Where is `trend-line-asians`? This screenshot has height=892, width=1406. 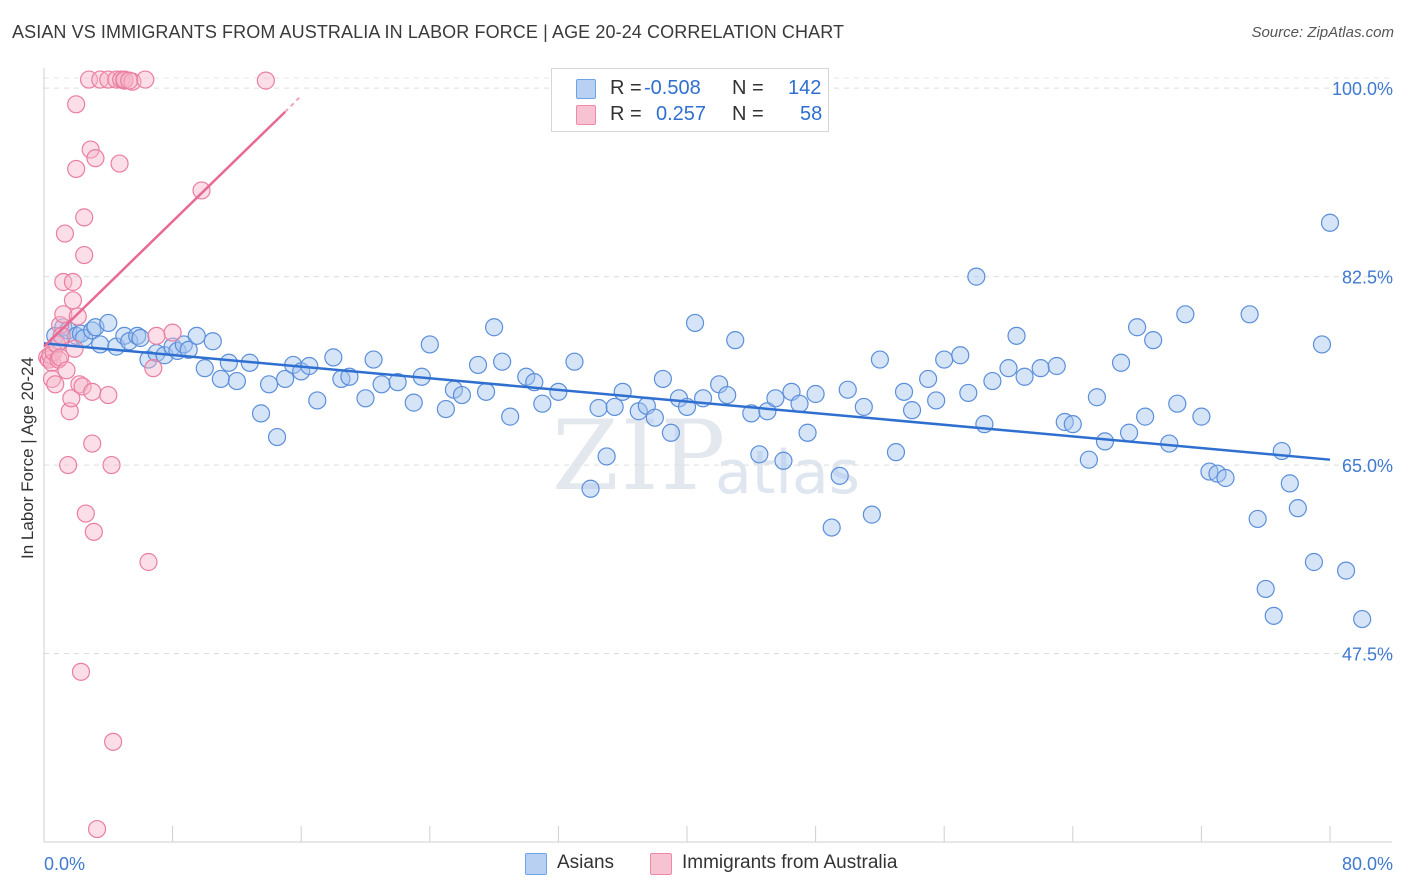 trend-line-asians is located at coordinates (687, 401).